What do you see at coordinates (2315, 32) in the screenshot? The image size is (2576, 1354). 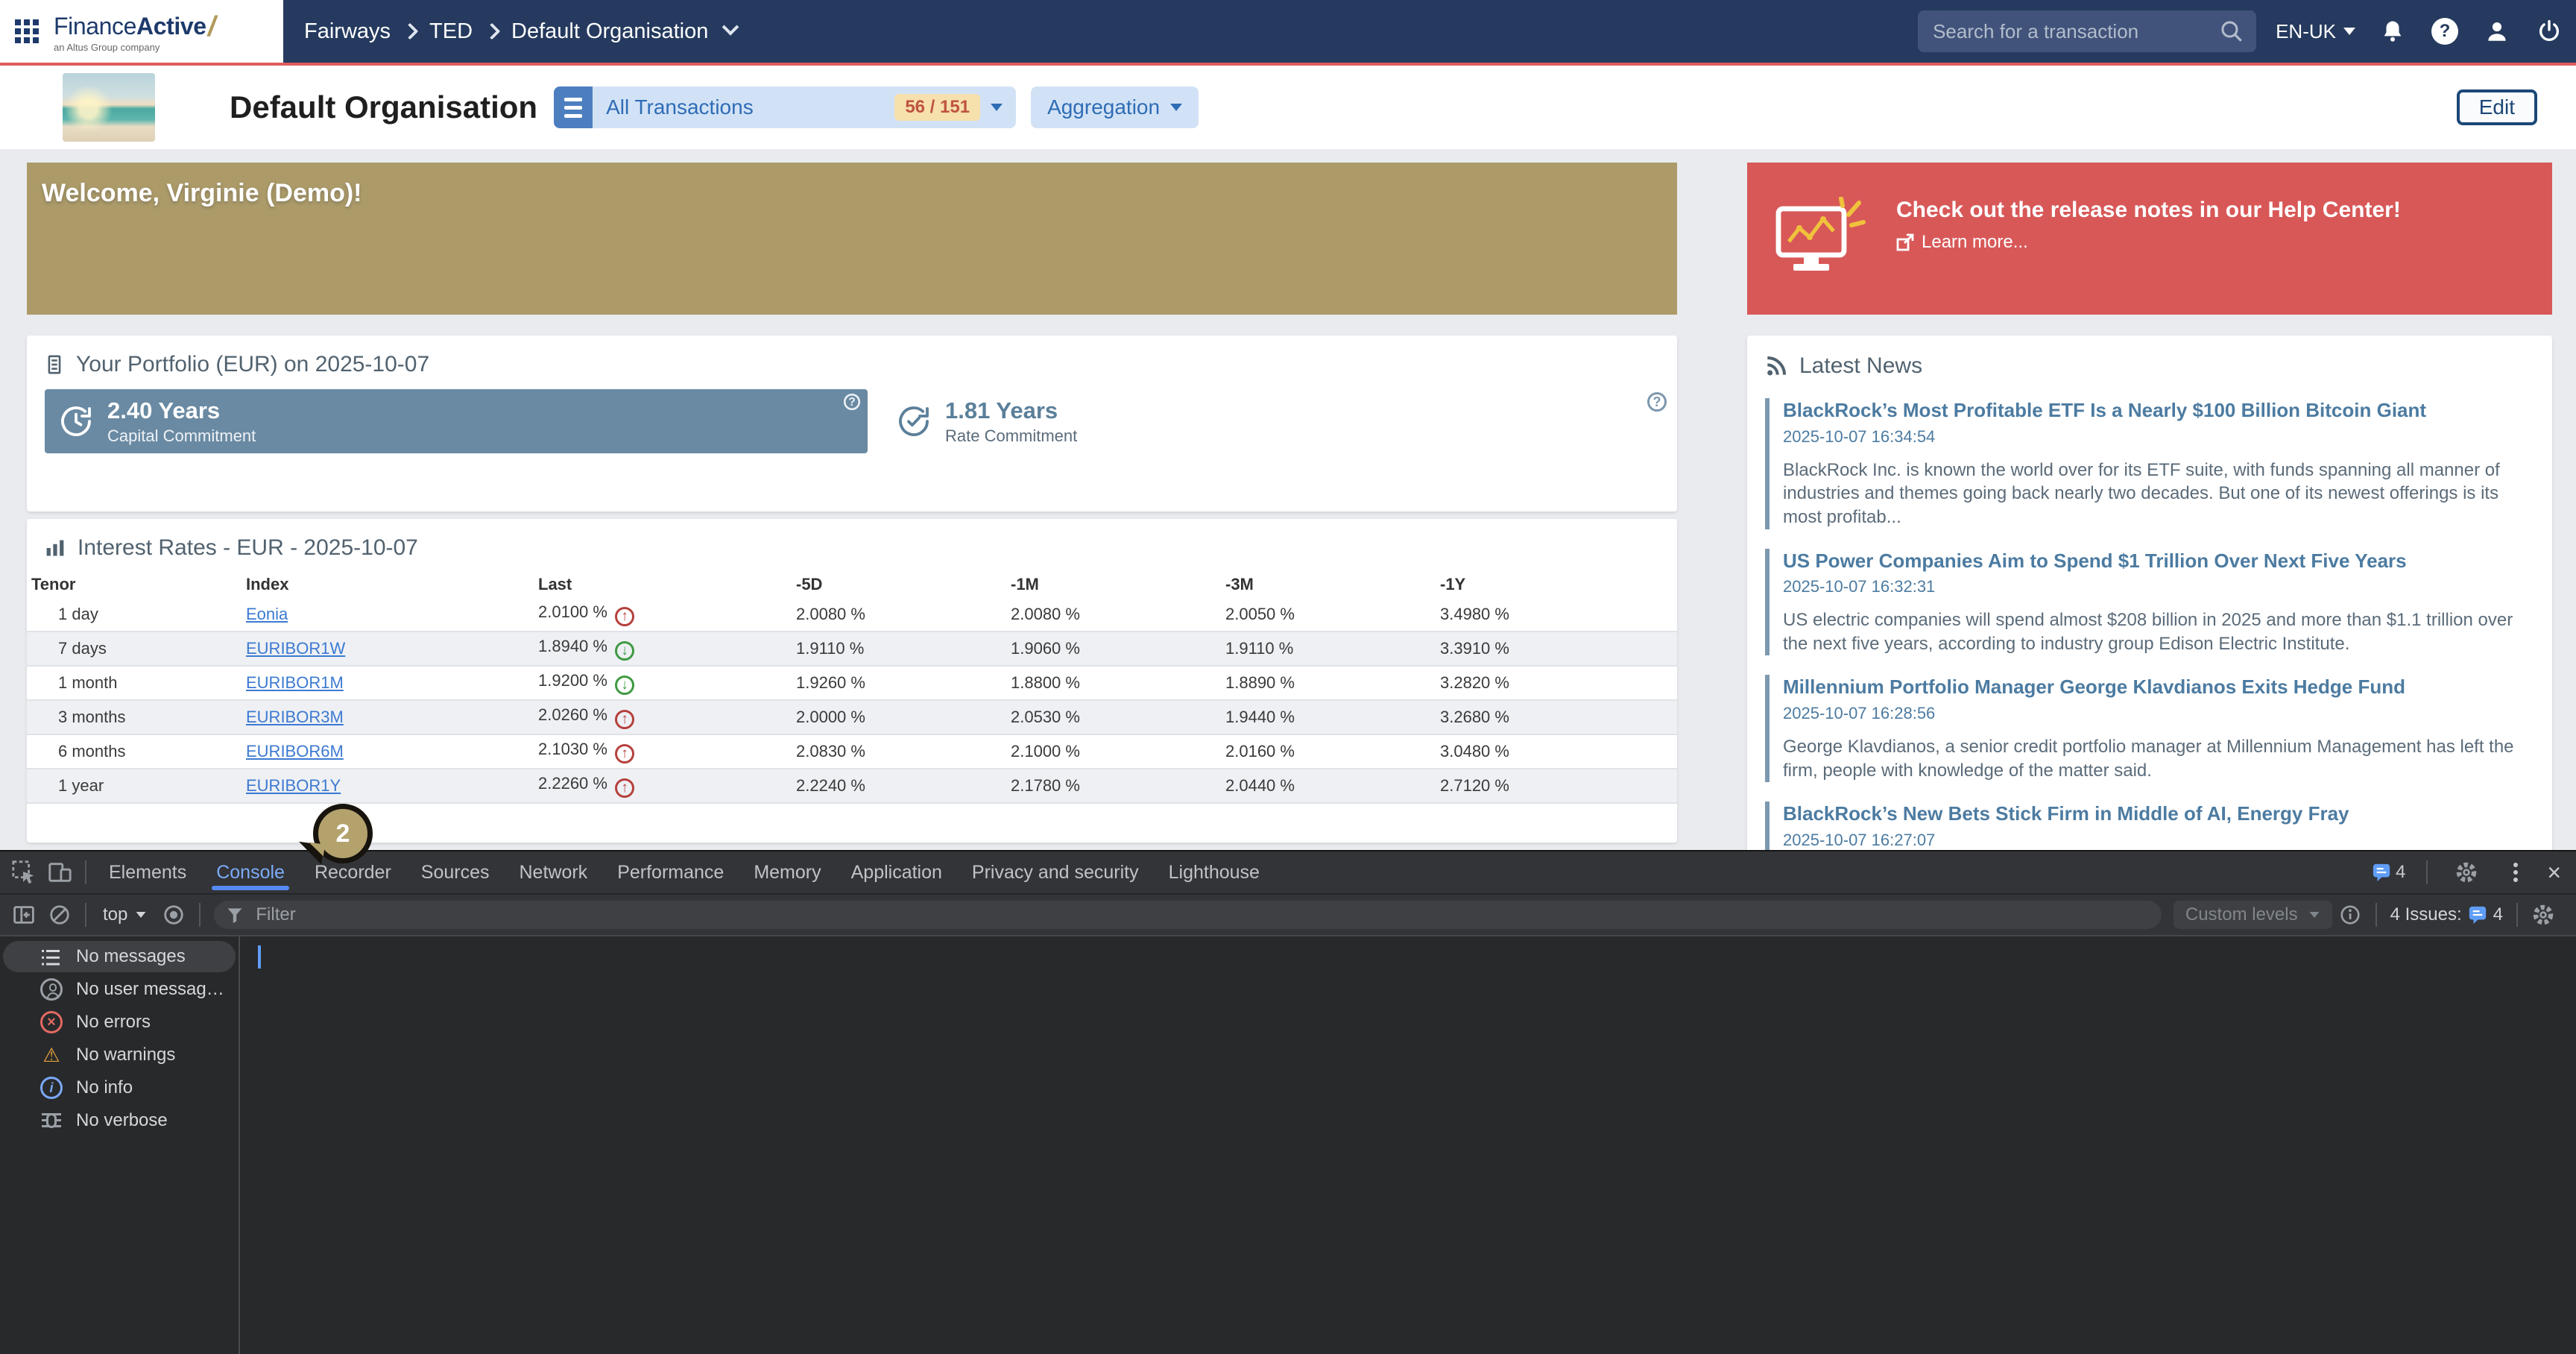 I see `language-selector: EN-UK` at bounding box center [2315, 32].